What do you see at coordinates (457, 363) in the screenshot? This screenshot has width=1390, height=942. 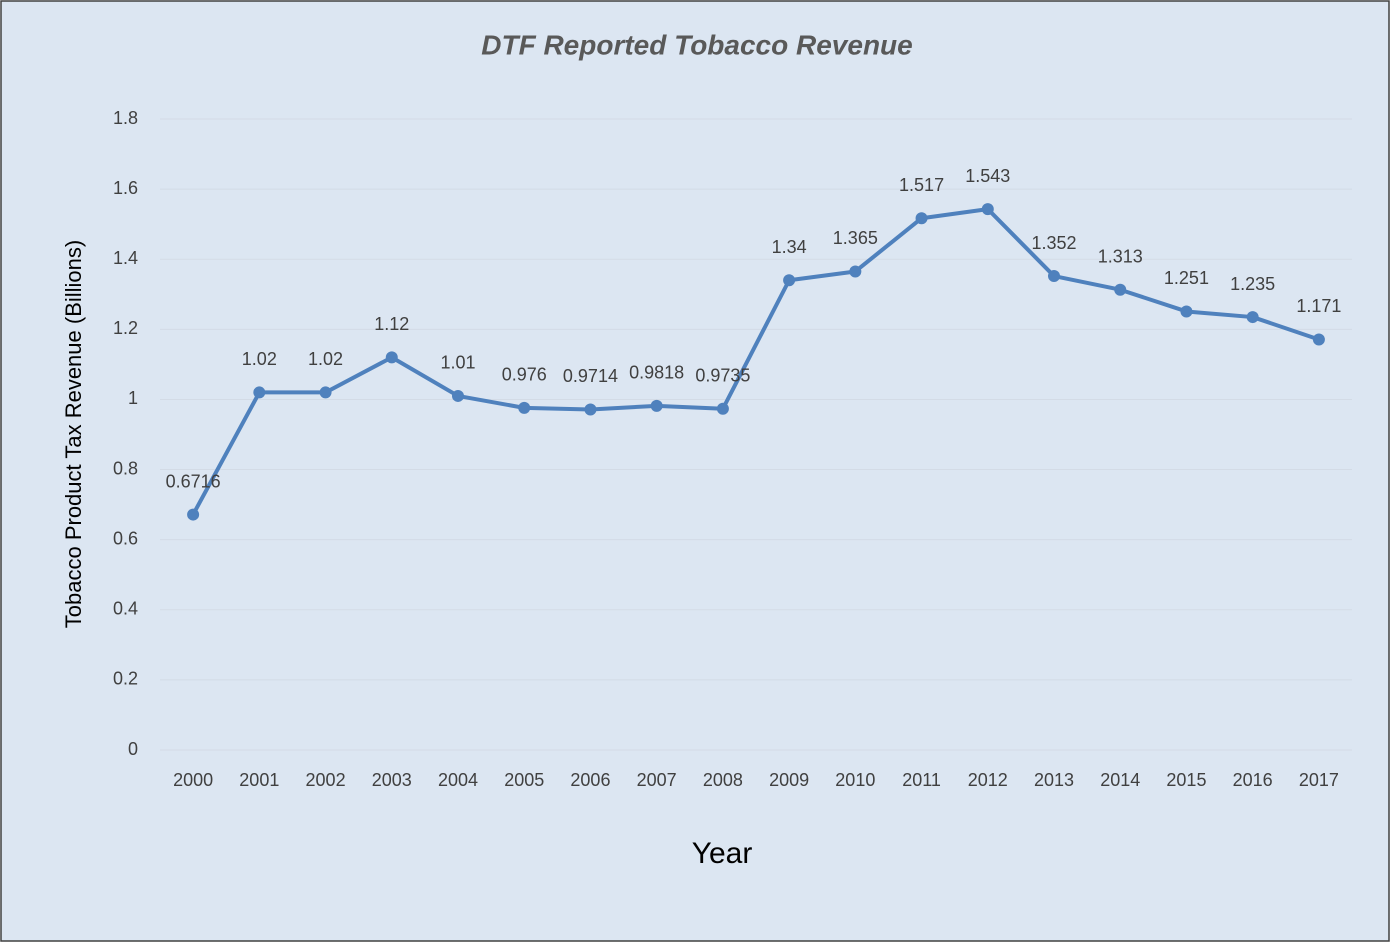 I see `data-label: 1.01` at bounding box center [457, 363].